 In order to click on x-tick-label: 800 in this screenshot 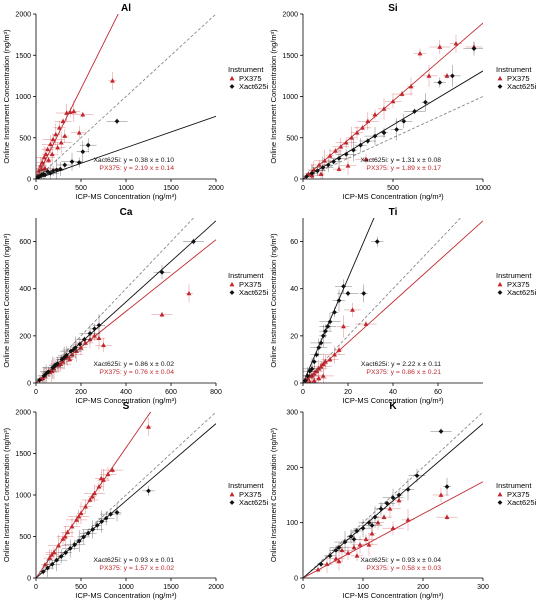, I will do `click(216, 392)`.